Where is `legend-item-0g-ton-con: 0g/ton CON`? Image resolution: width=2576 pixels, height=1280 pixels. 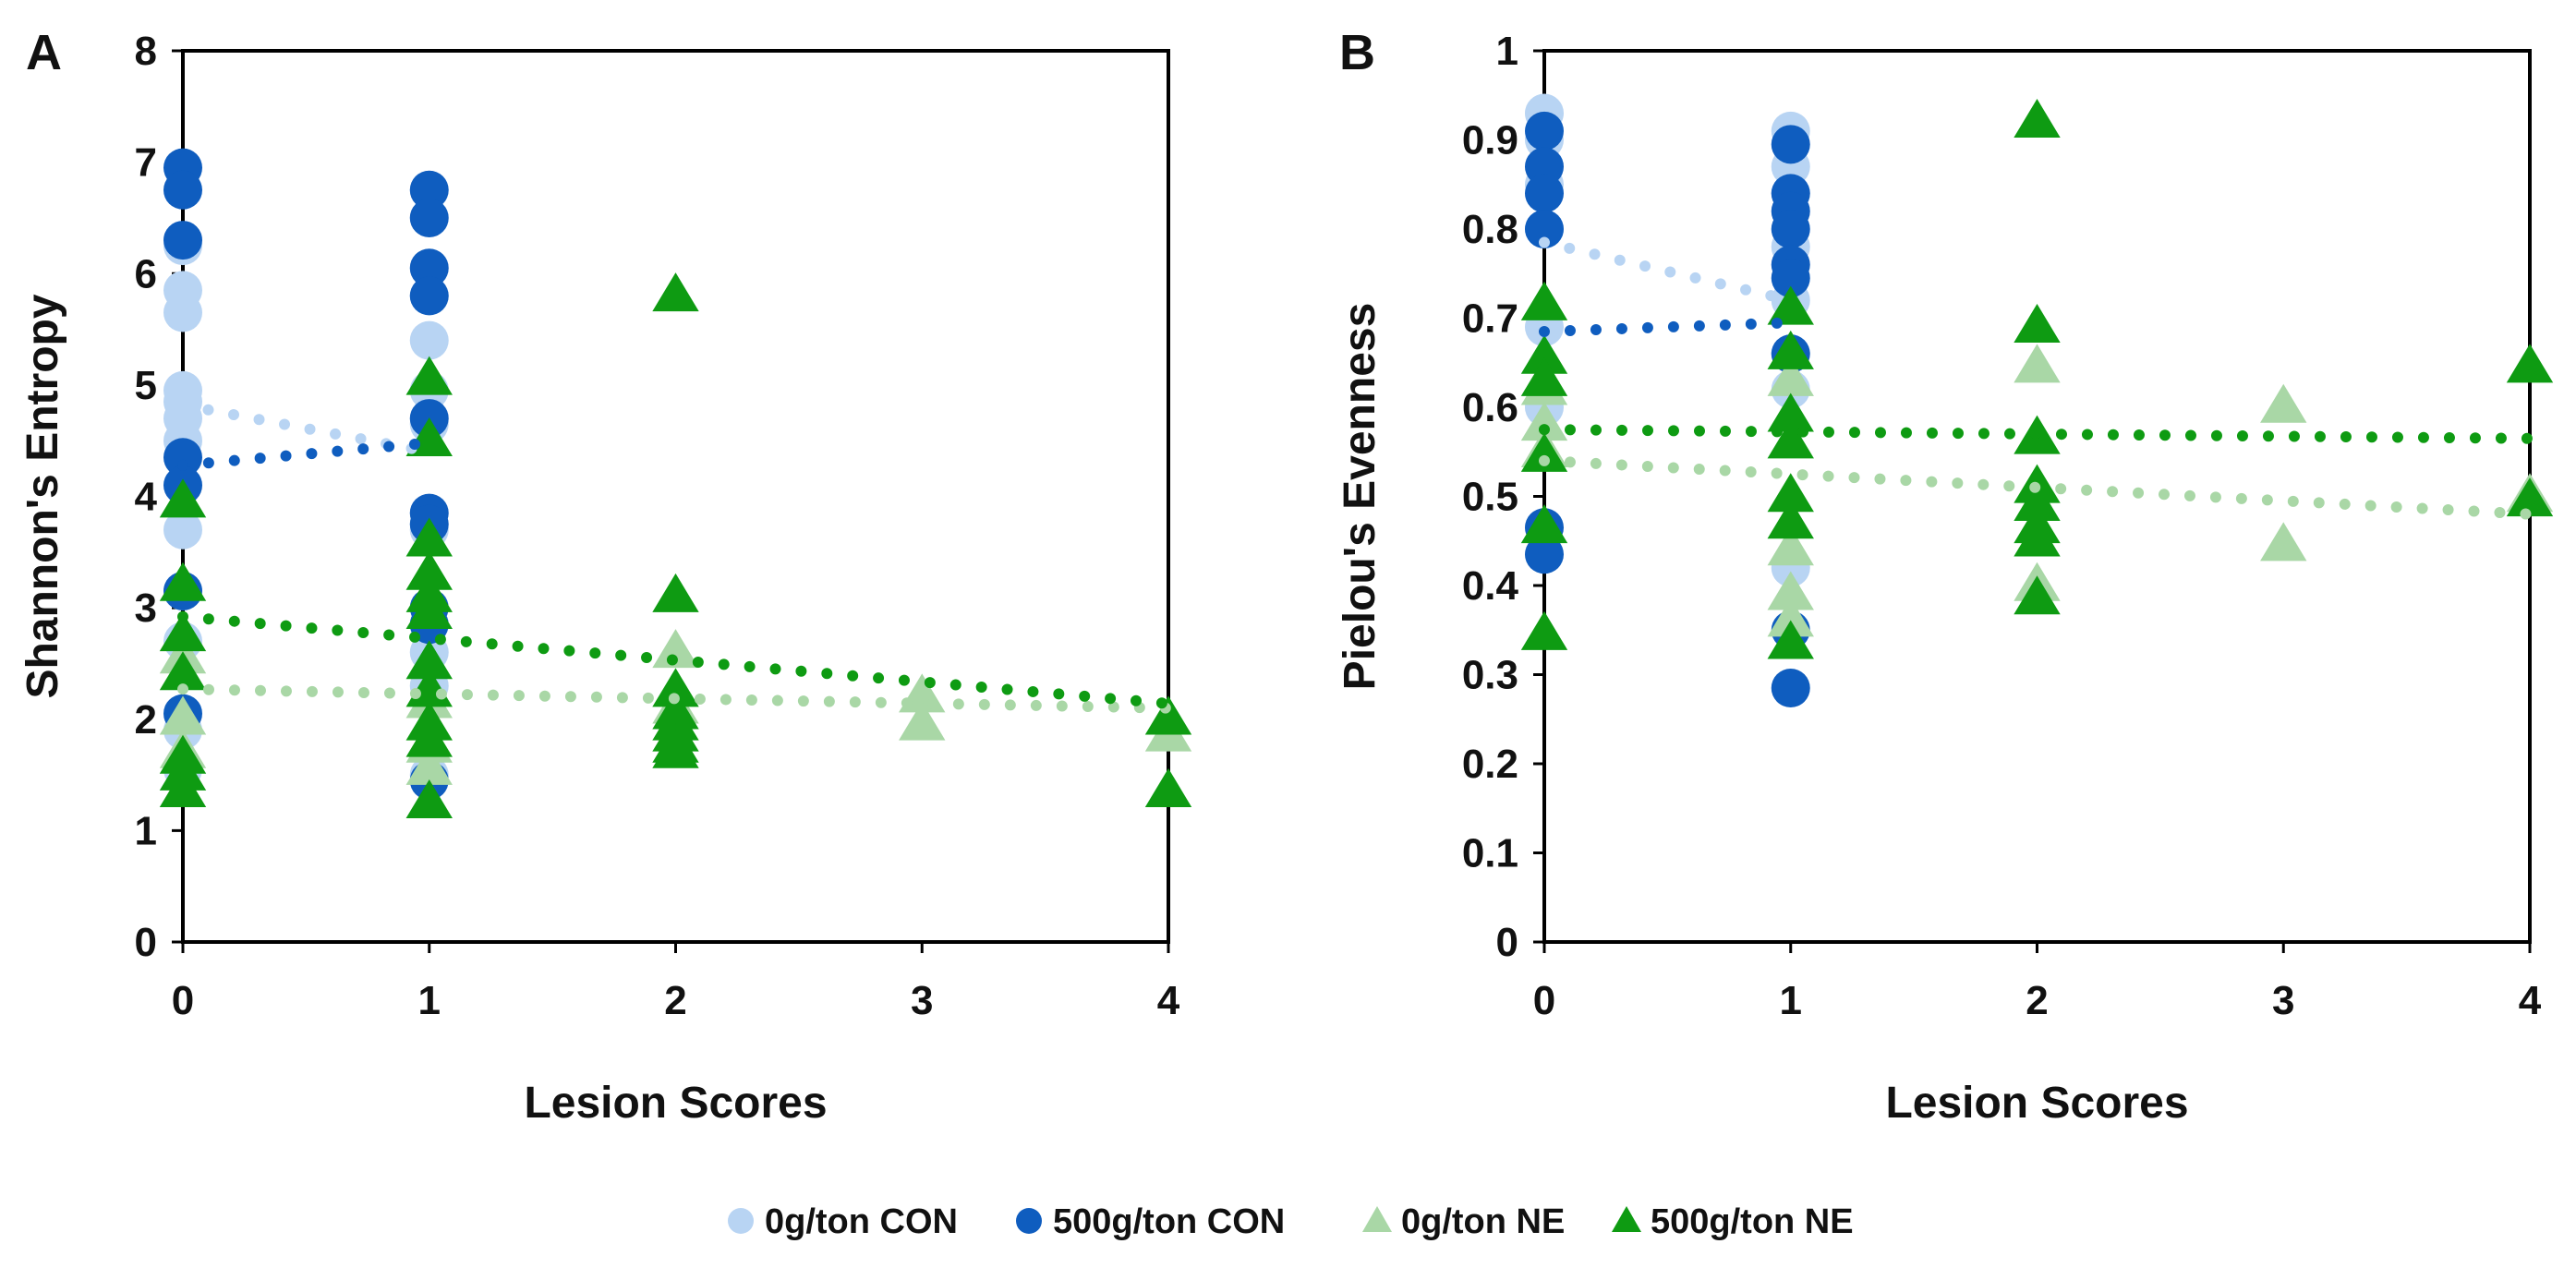 legend-item-0g-ton-con: 0g/ton CON is located at coordinates (843, 1221).